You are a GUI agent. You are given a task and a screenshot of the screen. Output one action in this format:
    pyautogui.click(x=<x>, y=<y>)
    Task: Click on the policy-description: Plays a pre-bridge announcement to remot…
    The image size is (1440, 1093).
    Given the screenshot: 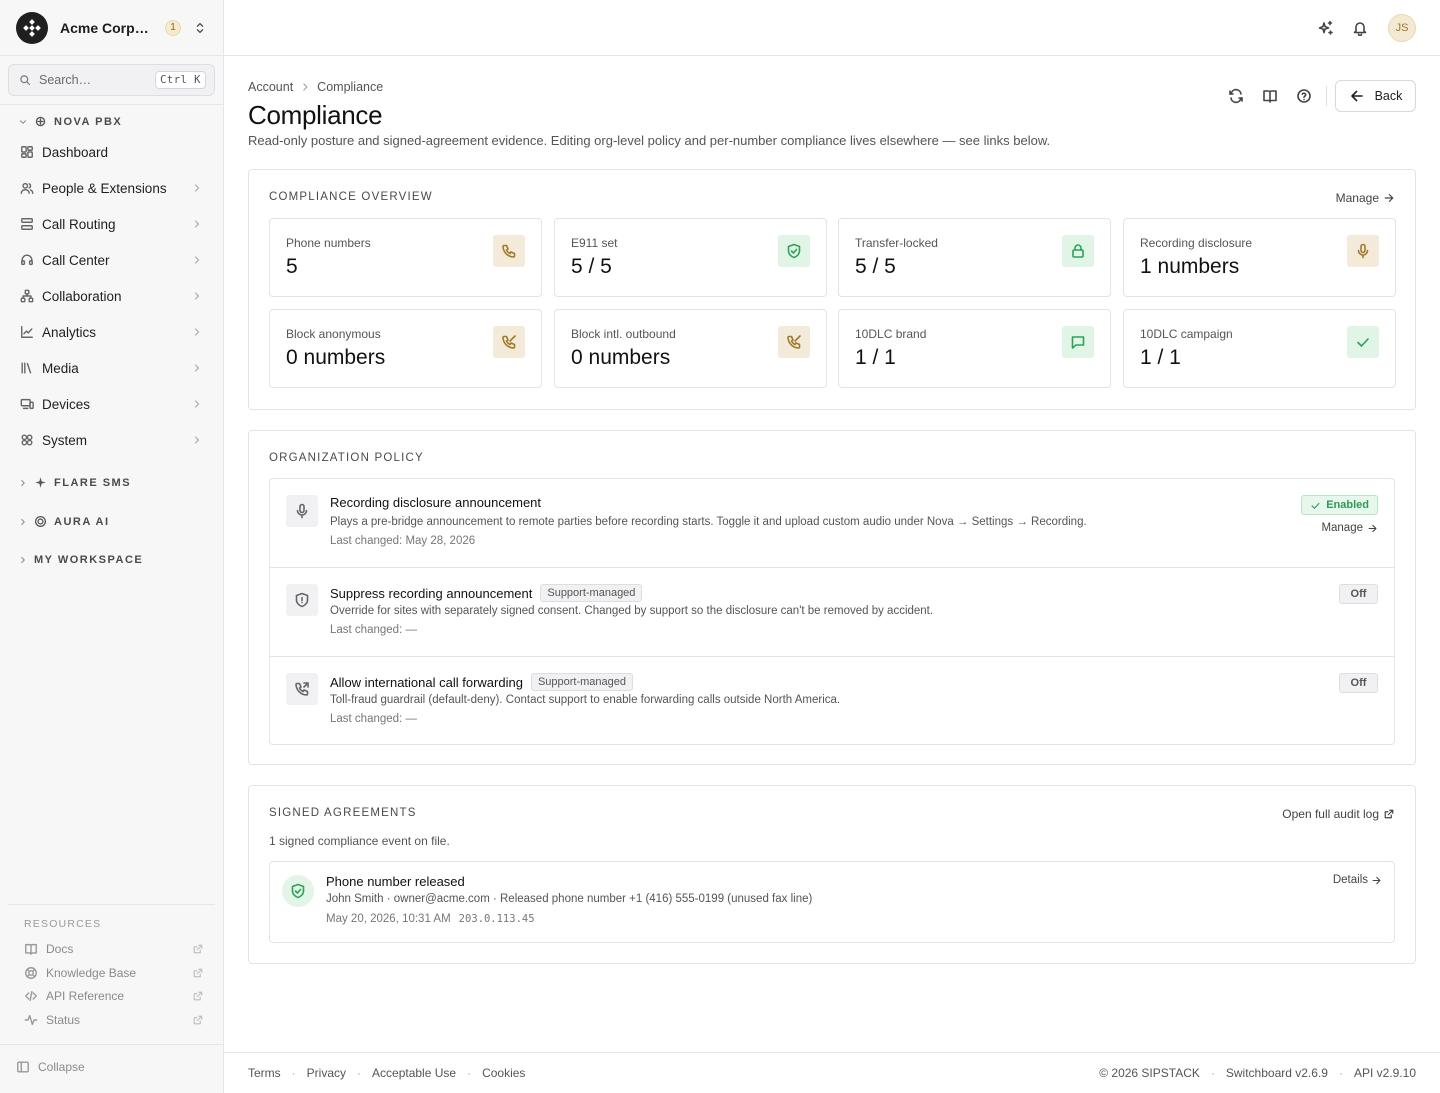 What is the action you would take?
    pyautogui.click(x=708, y=522)
    